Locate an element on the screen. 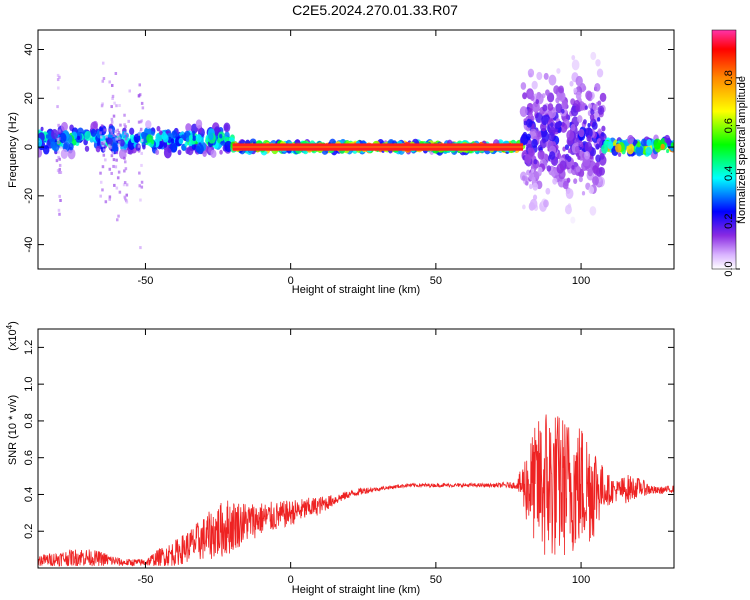 The height and width of the screenshot is (600, 750). colorbar-label: Normalized spectral amplitude is located at coordinates (742, 150).